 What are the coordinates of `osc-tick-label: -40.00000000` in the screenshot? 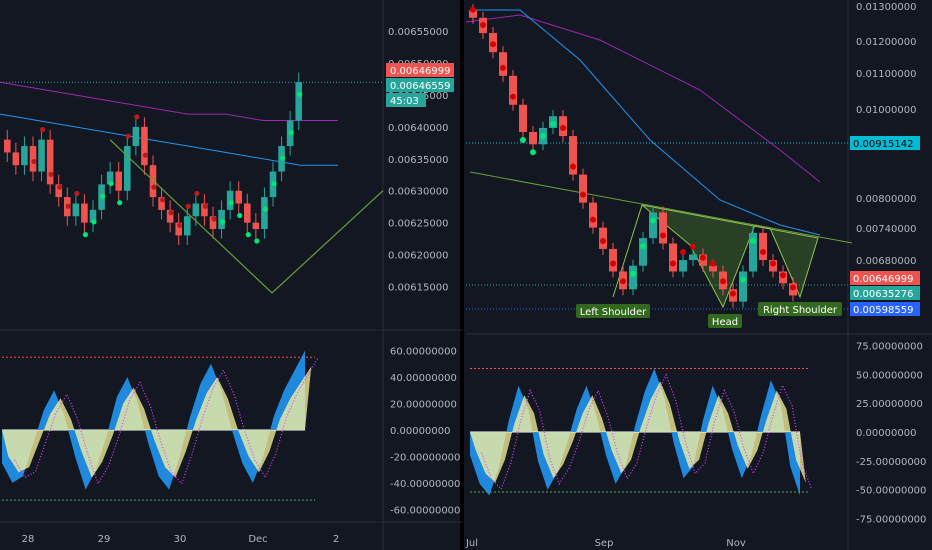 It's located at (425, 484).